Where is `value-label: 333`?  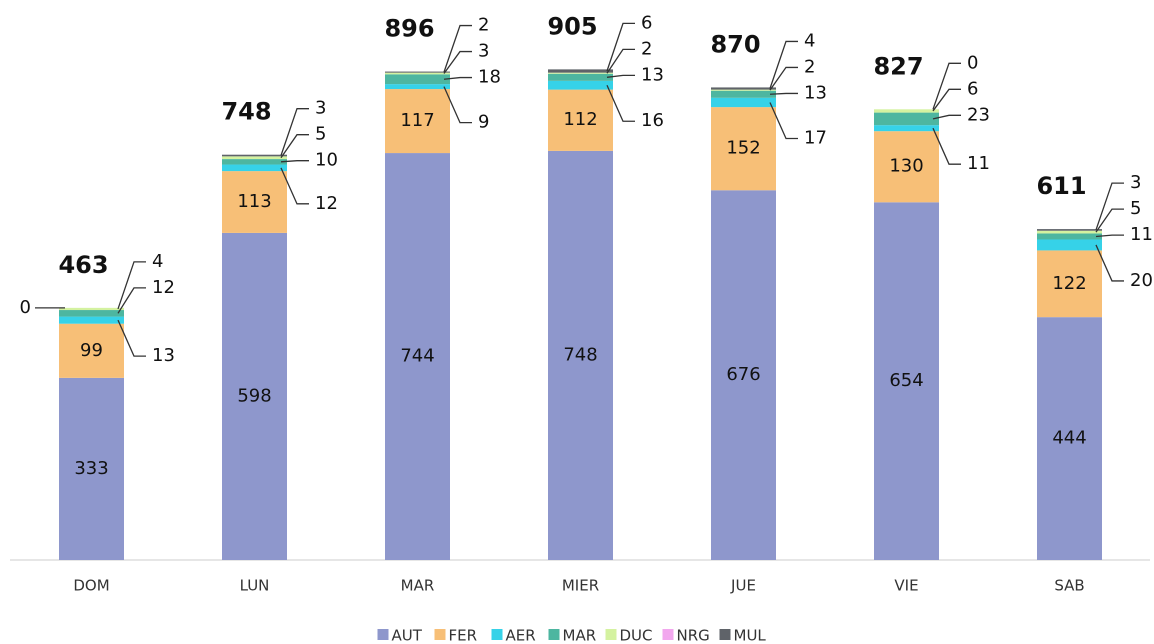 value-label: 333 is located at coordinates (91, 468).